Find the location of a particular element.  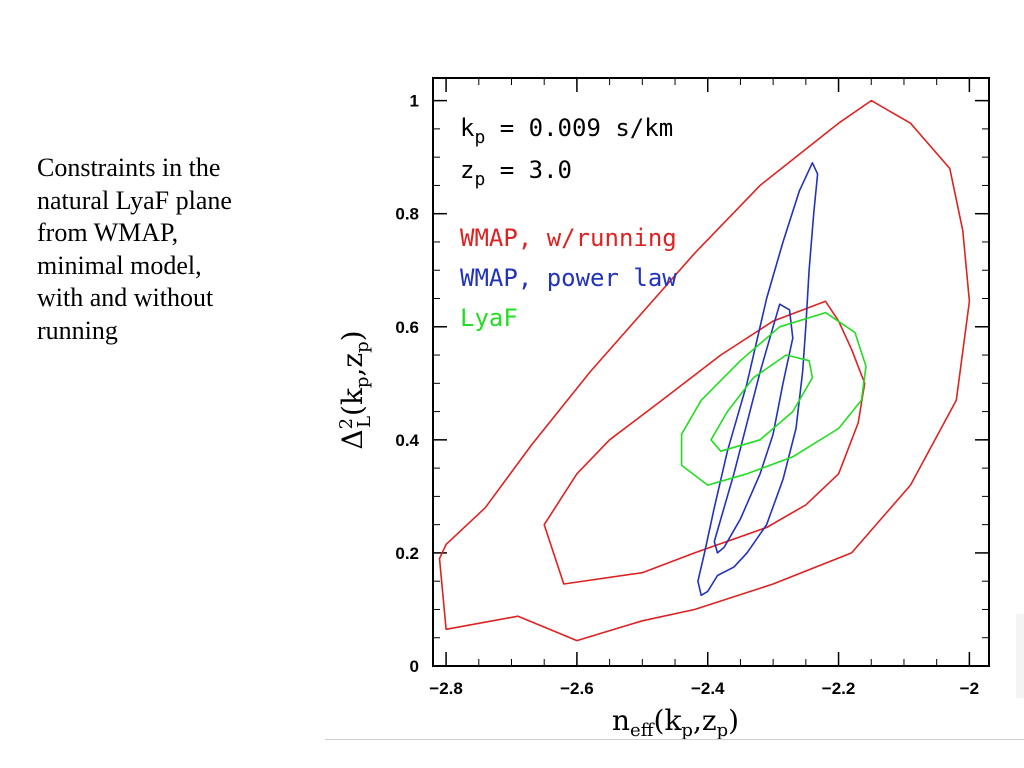

caption-line: from WMAP, is located at coordinates (108, 232).